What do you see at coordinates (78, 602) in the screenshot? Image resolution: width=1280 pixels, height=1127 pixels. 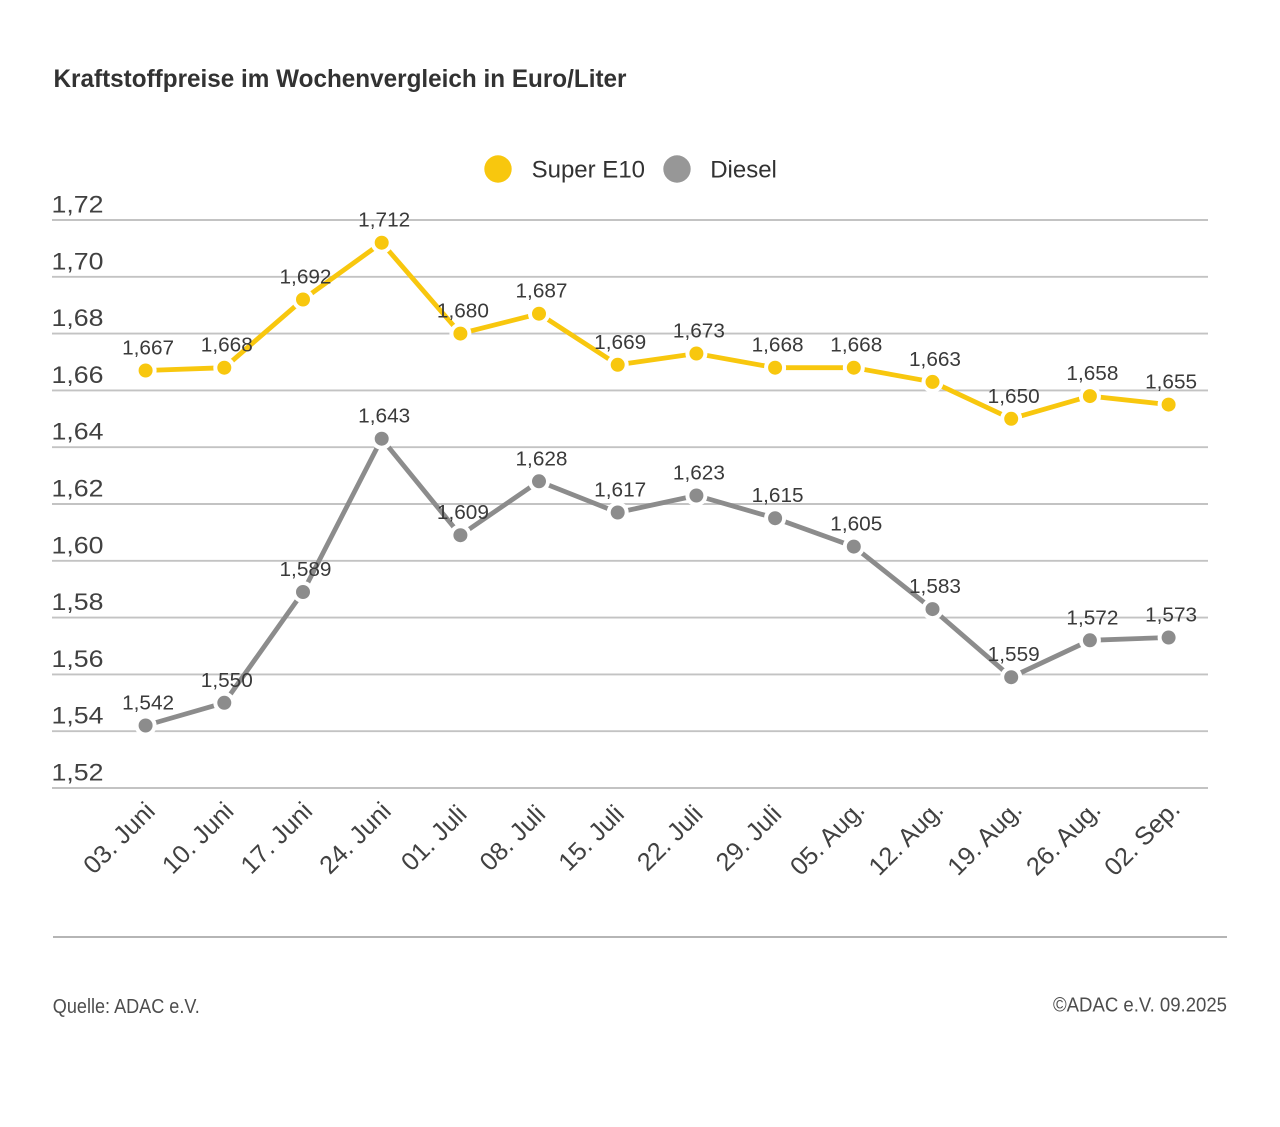 I see `svg-text: 1,58` at bounding box center [78, 602].